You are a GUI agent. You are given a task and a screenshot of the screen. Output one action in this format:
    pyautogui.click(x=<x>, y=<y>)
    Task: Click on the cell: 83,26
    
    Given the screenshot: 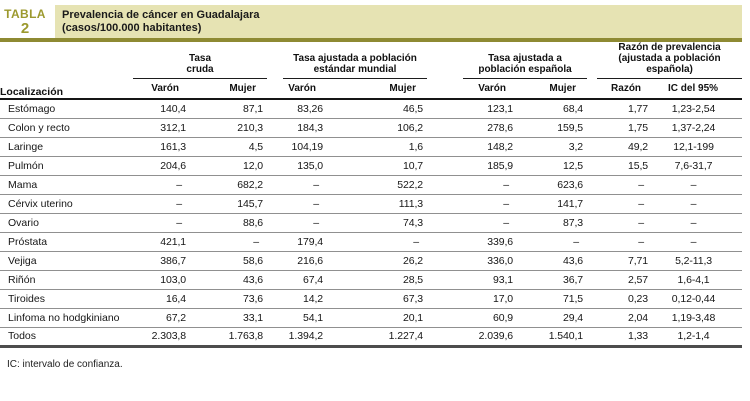 What is the action you would take?
    pyautogui.click(x=310, y=108)
    